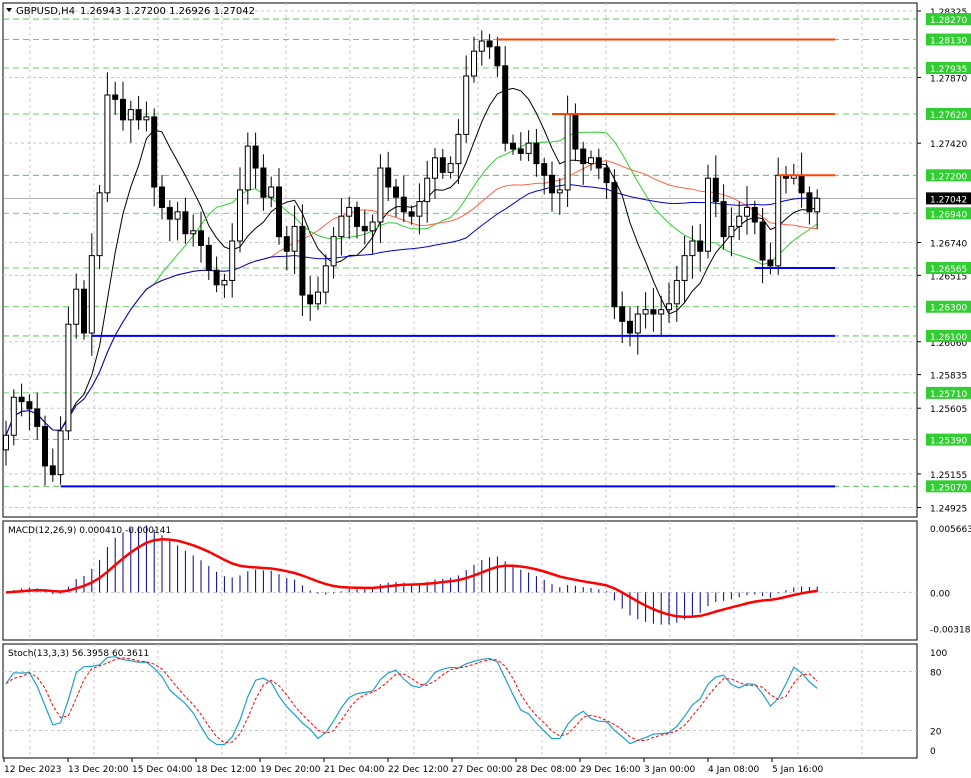 The height and width of the screenshot is (778, 971). I want to click on triangle-down-icon, so click(9, 10).